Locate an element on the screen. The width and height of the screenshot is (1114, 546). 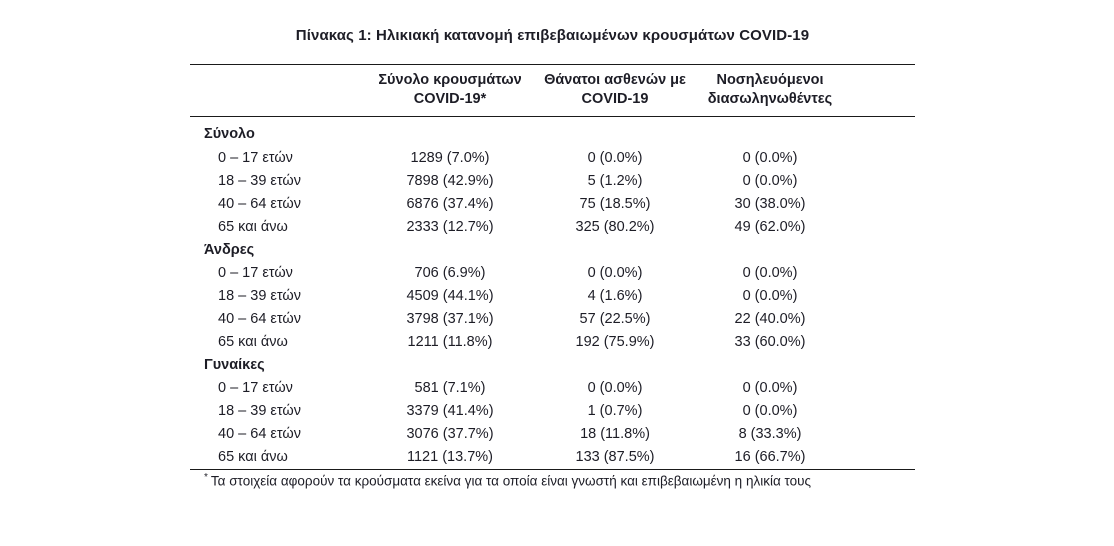
cases-value-cell: 706 (6.9%) is located at coordinates (450, 273).